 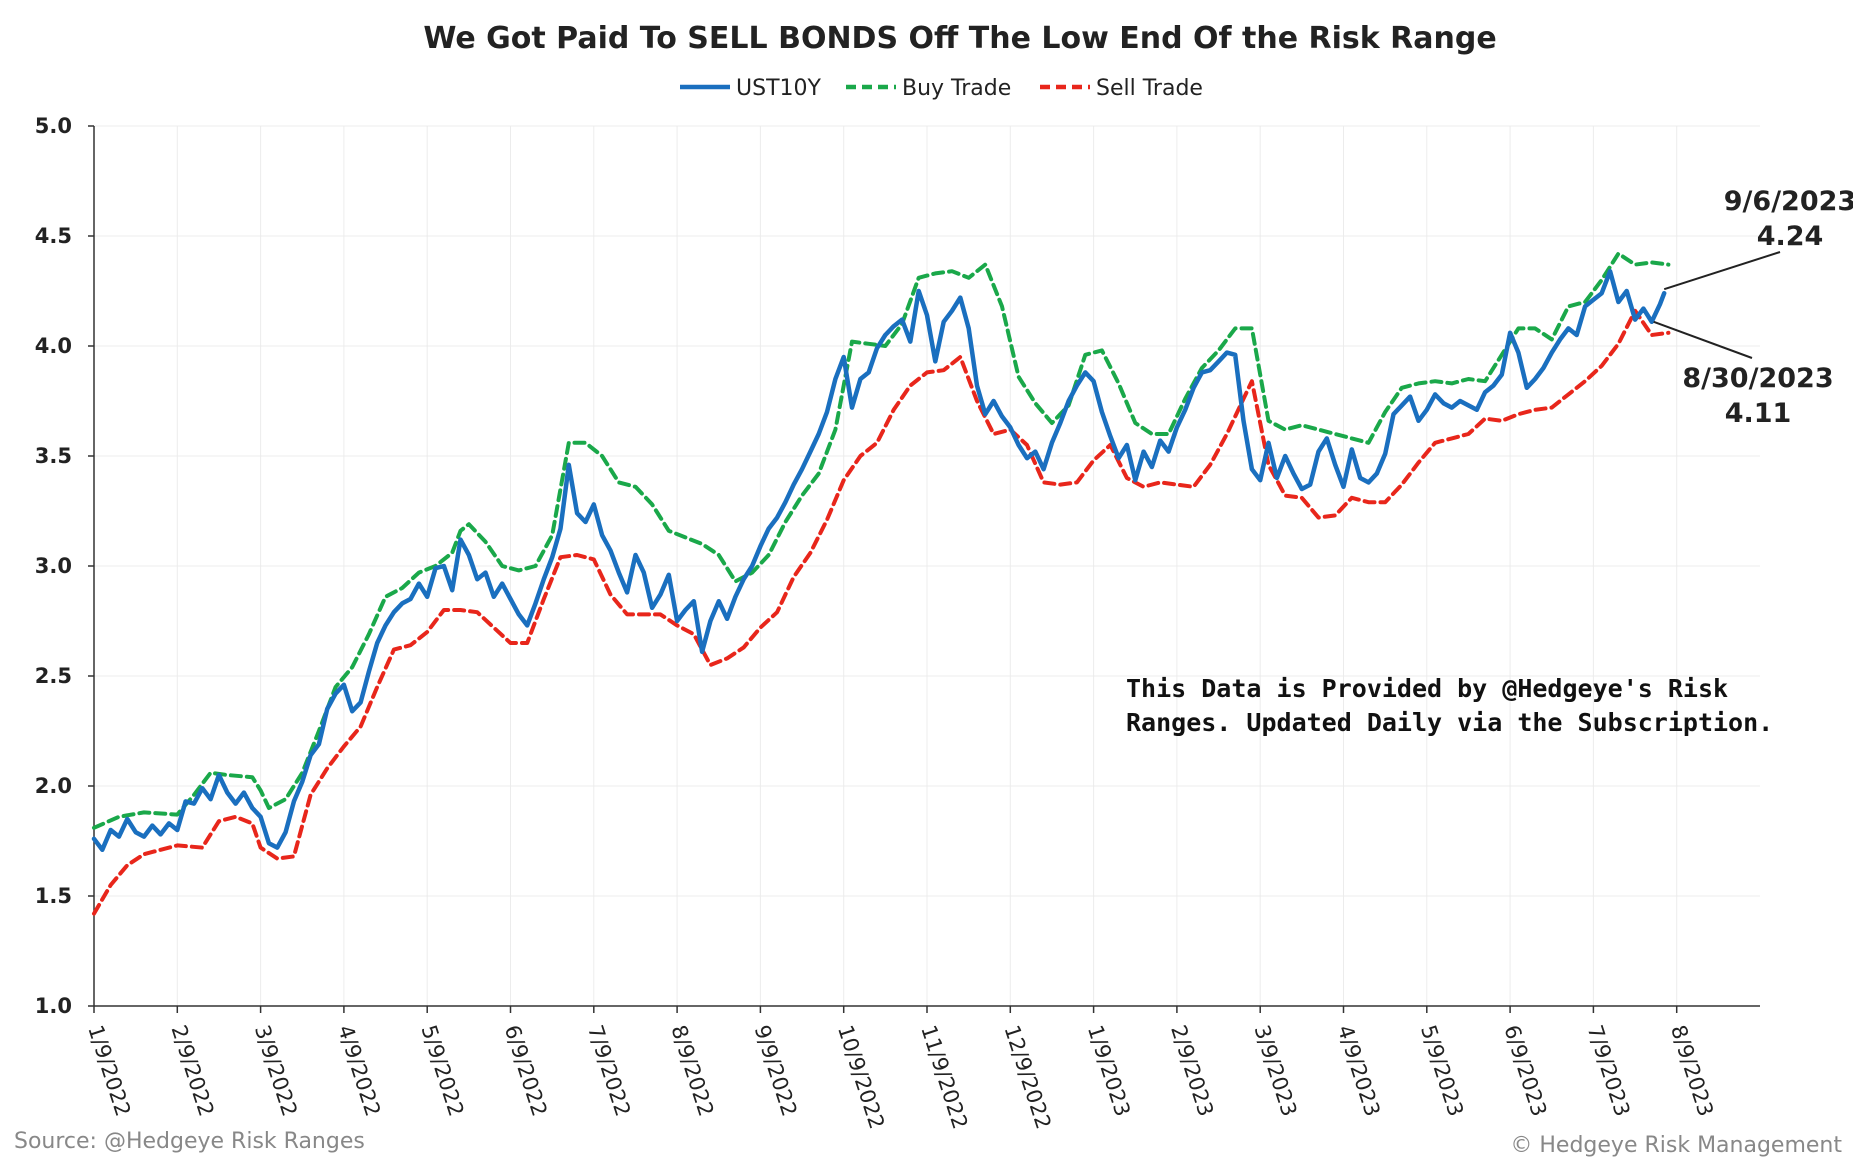 What do you see at coordinates (53, 676) in the screenshot?
I see `y-tick-label: 2.5` at bounding box center [53, 676].